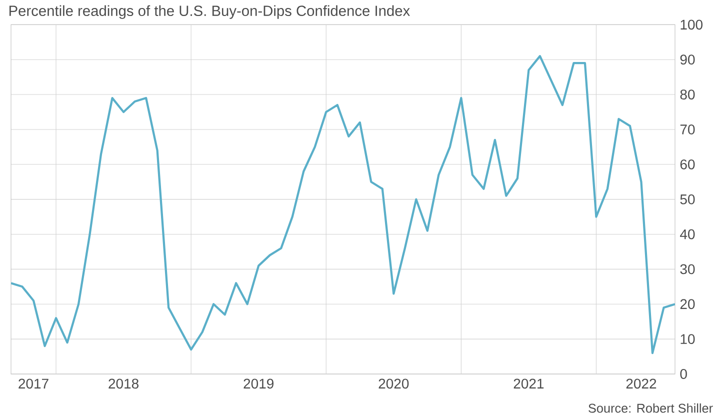  I want to click on x-tick-label: 2019, so click(259, 383).